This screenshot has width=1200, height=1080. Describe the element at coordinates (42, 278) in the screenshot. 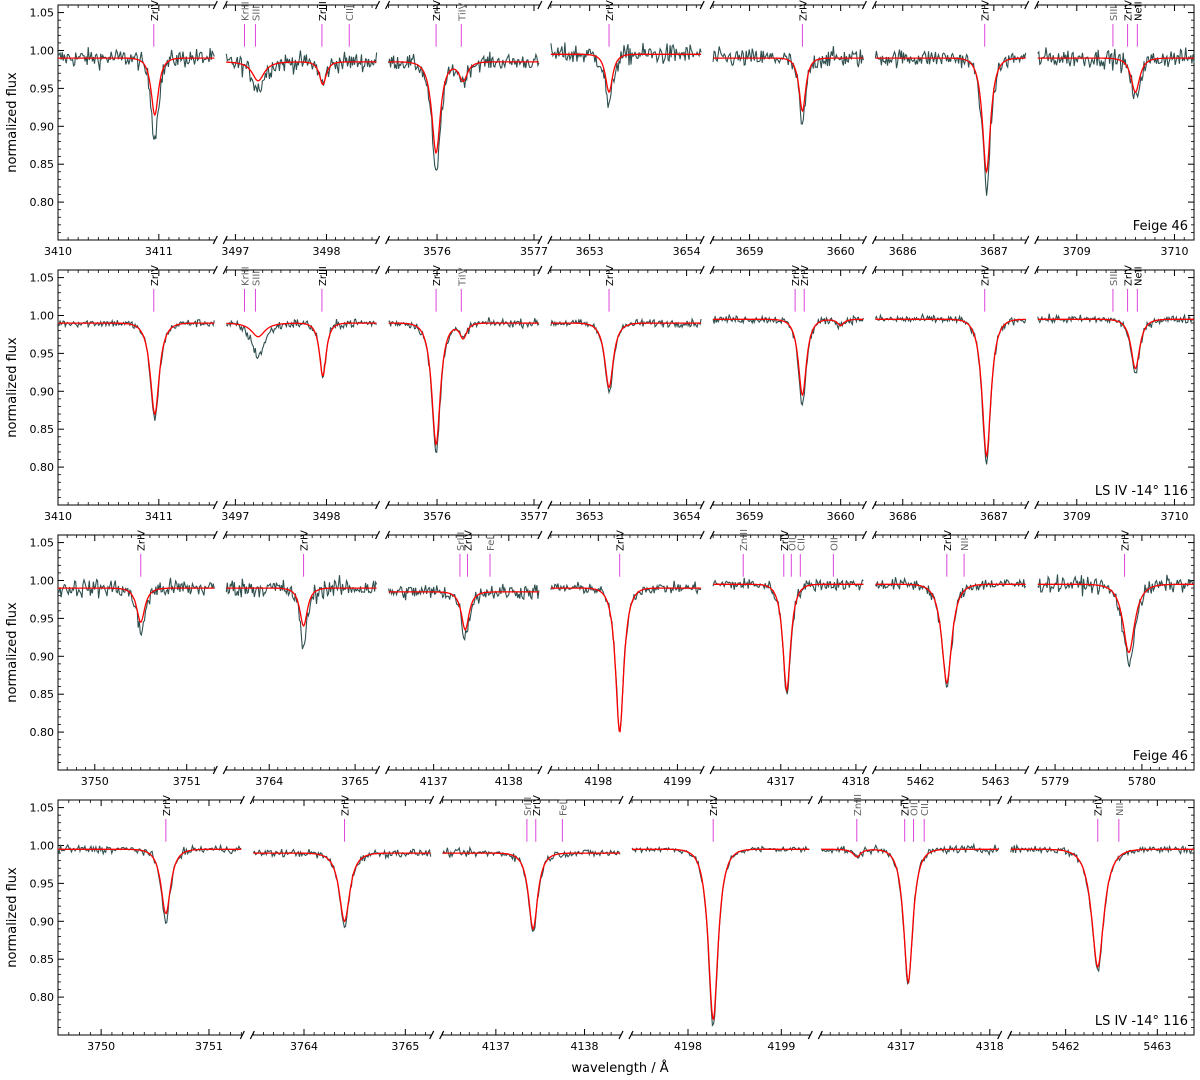

I see `y-tick-label: 1.05` at that location.